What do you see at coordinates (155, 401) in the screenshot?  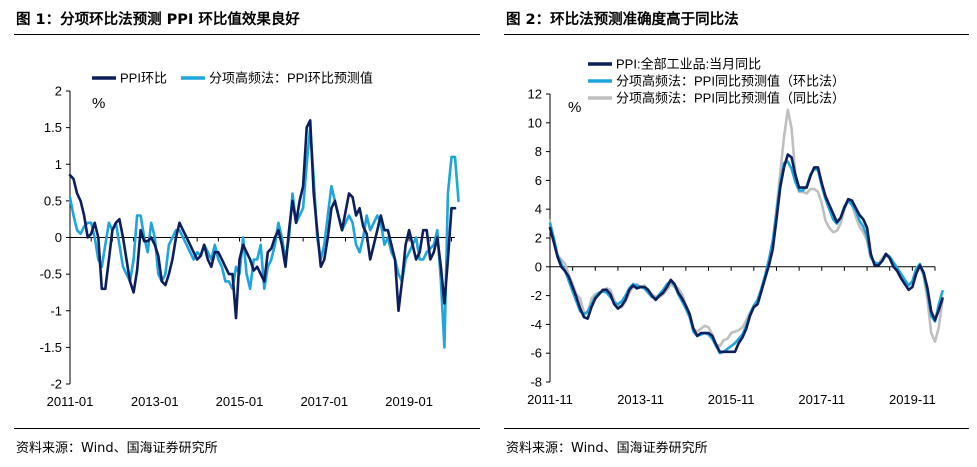 I see `x-tick-label: 2013-01` at bounding box center [155, 401].